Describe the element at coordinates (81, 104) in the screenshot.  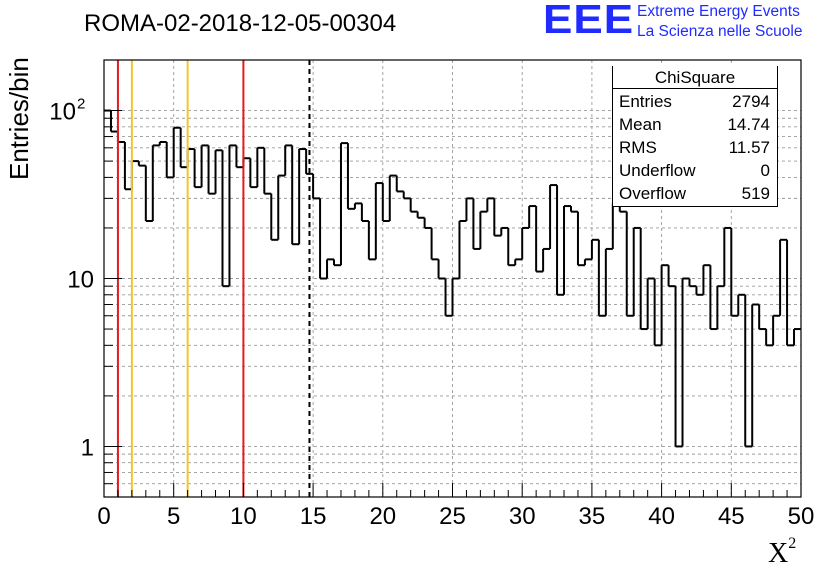
I see `y-tick-label-exponent: 2` at that location.